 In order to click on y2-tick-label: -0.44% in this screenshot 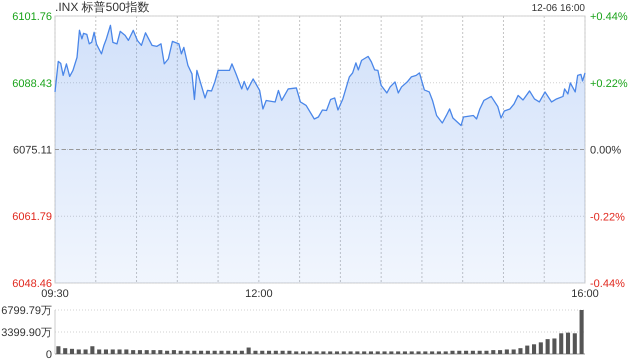, I will do `click(608, 284)`.